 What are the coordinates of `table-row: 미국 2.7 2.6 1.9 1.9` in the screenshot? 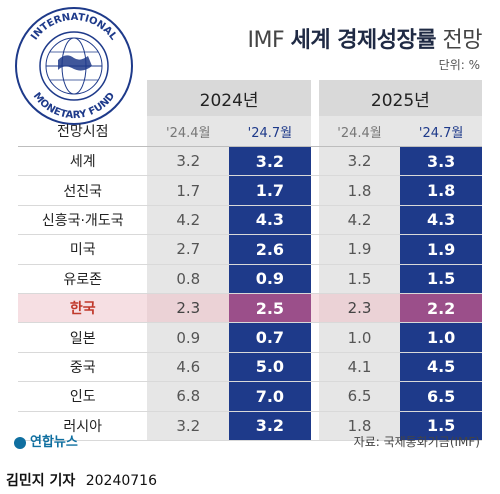 It's located at (250, 250).